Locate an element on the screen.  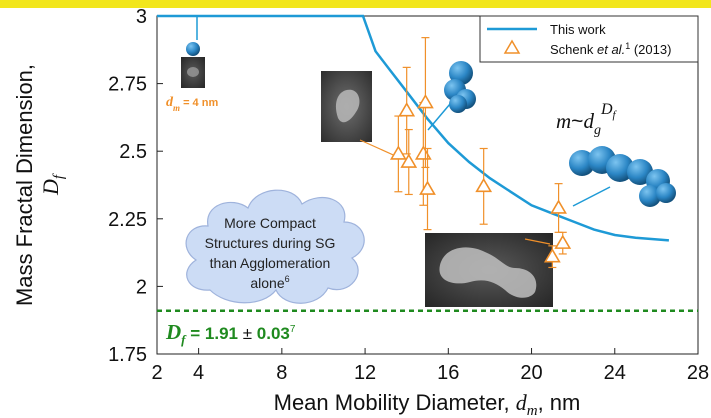
dm-label: dm = 4 nm is located at coordinates (192, 104).